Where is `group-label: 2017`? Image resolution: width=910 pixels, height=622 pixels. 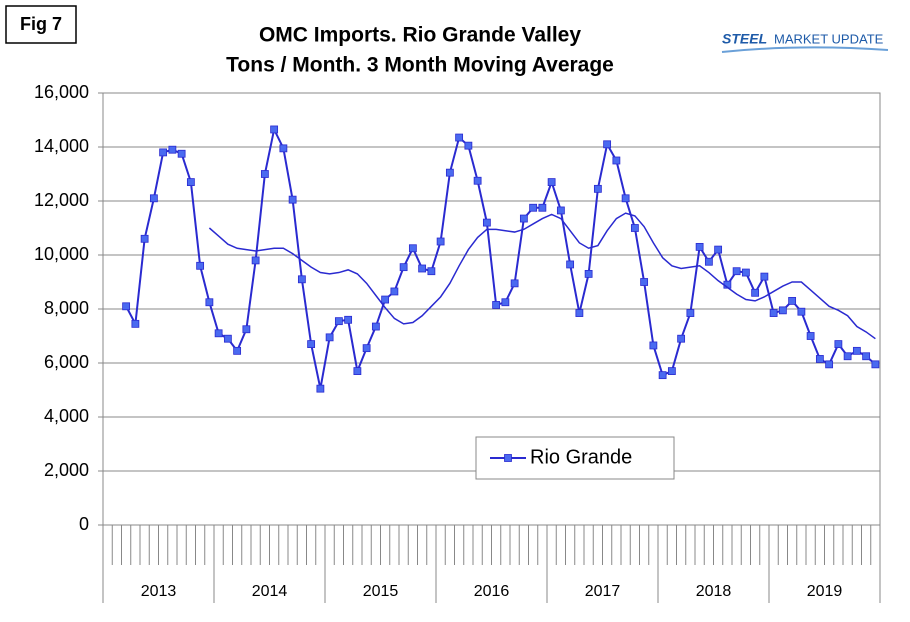 group-label: 2017 is located at coordinates (603, 591).